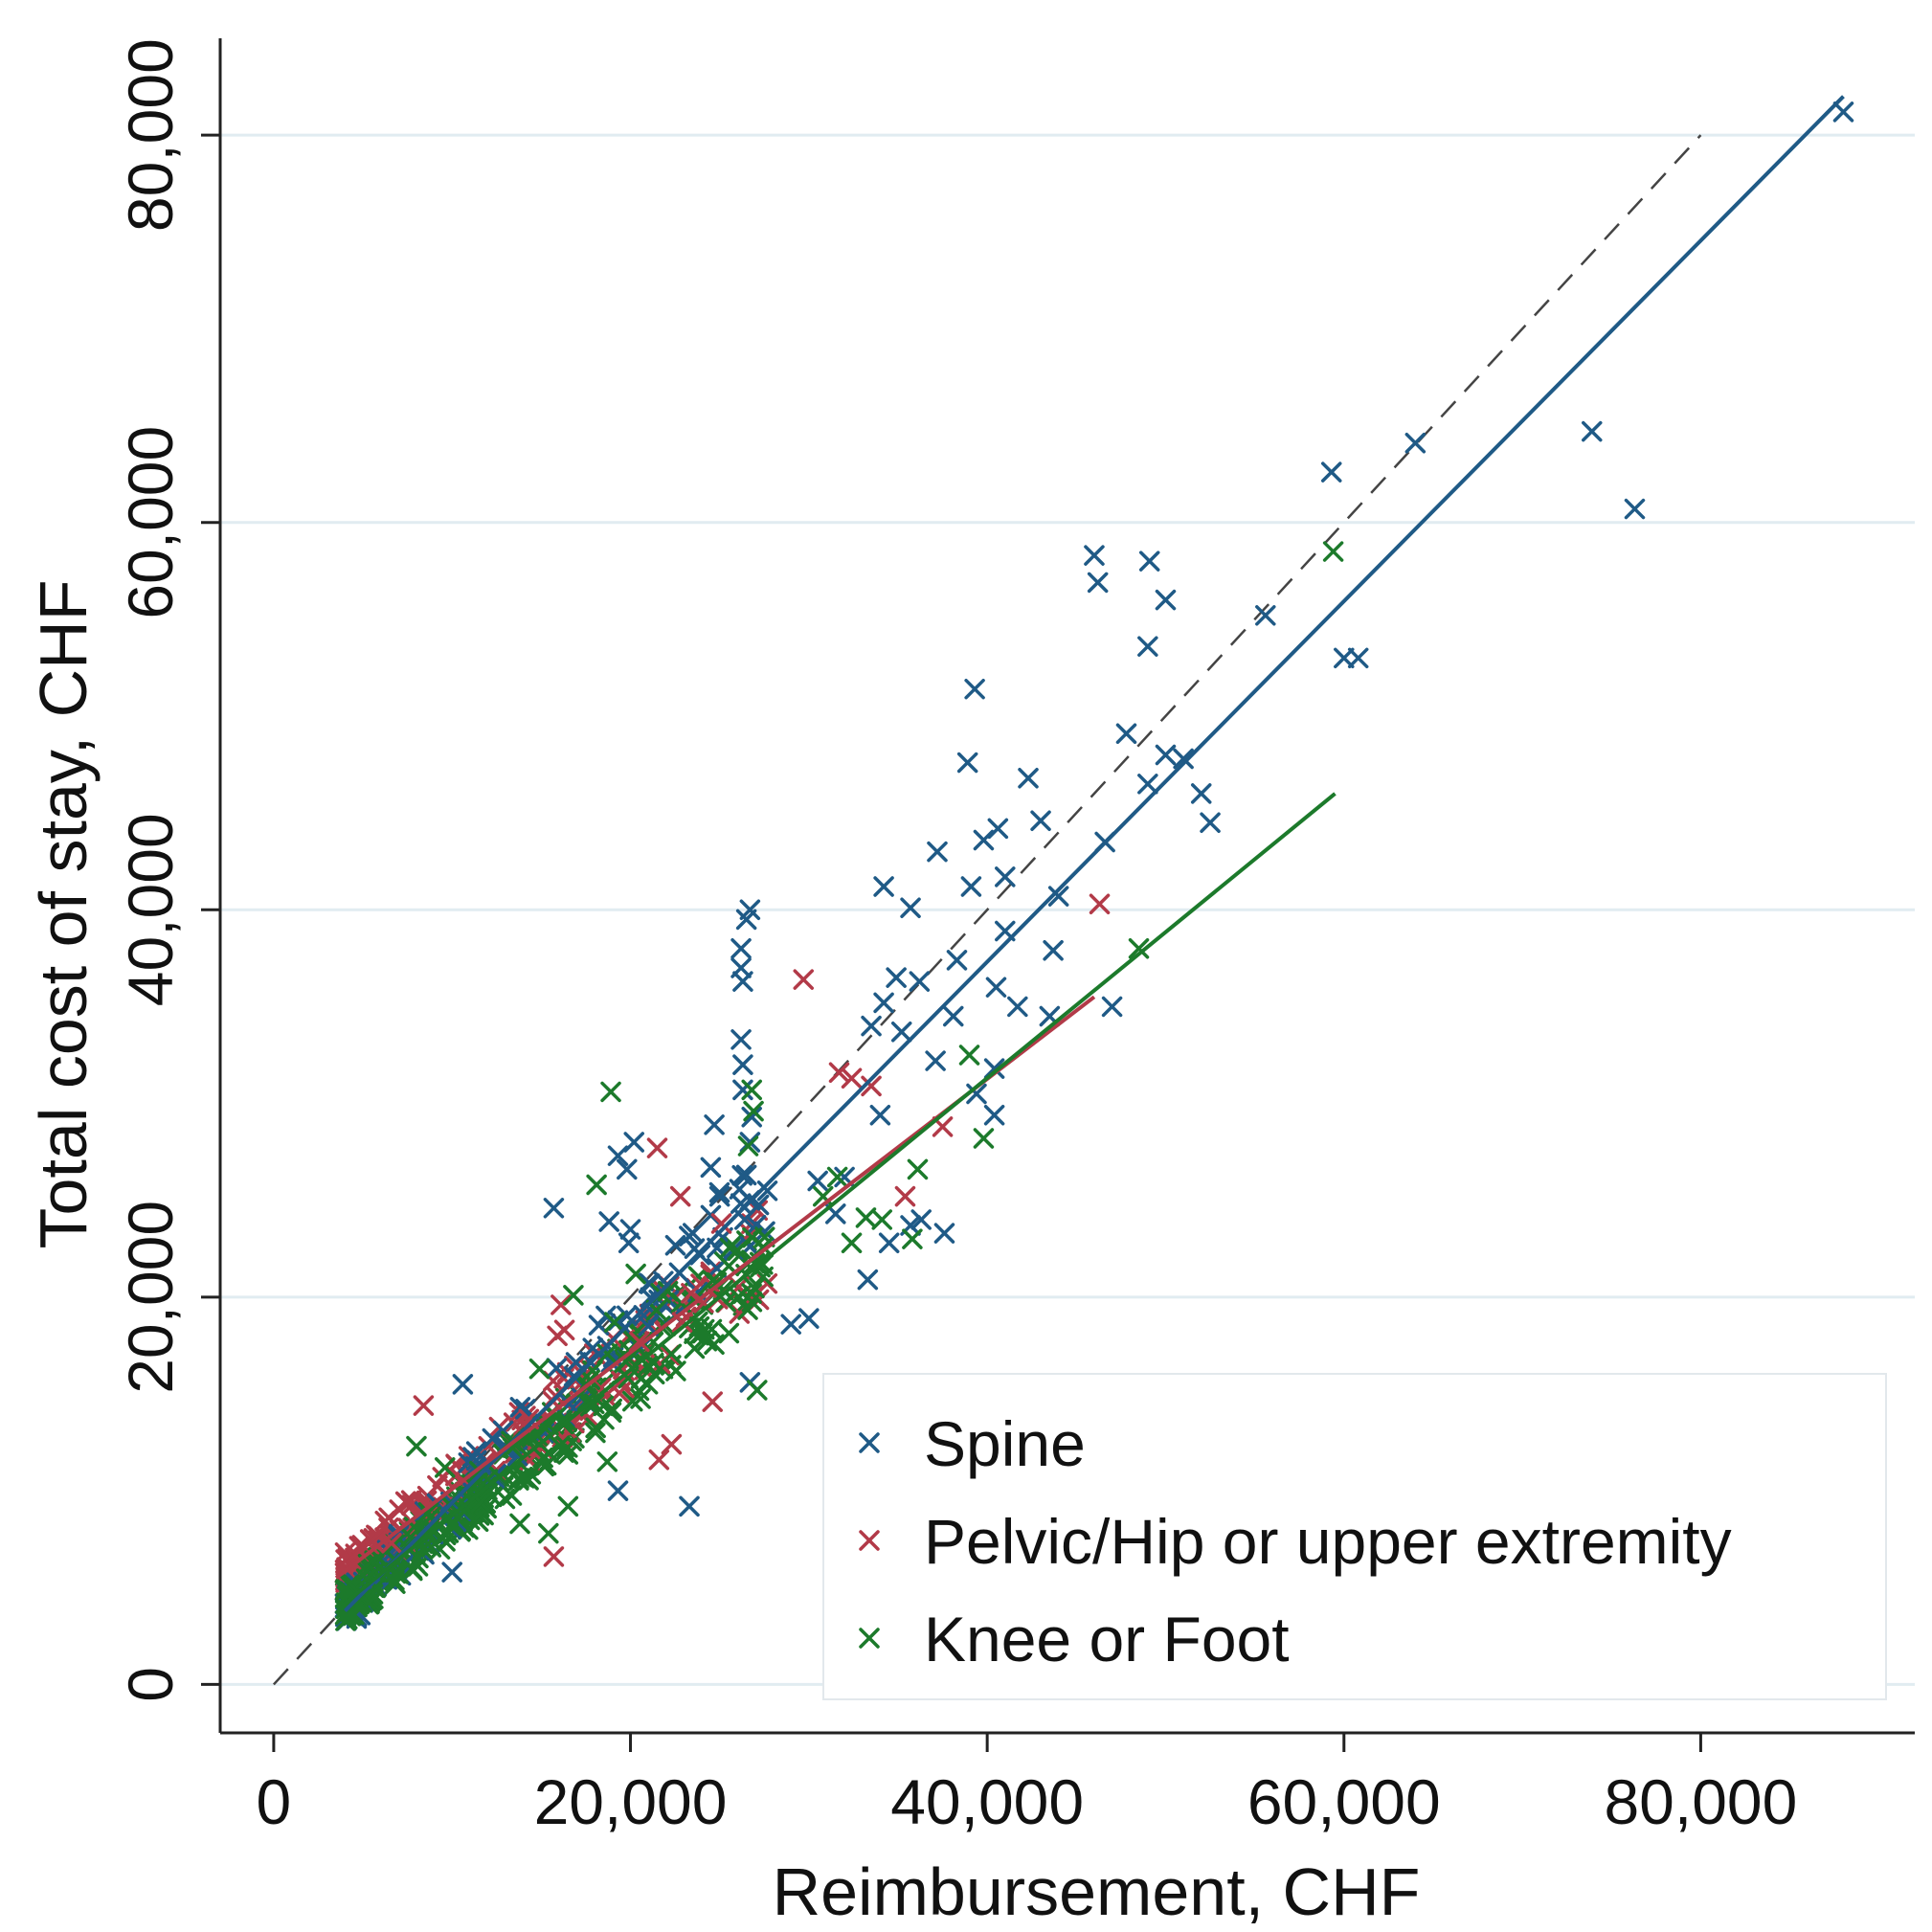  Describe the element at coordinates (1700, 1802) in the screenshot. I see `x-tick-label: 80,000` at that location.